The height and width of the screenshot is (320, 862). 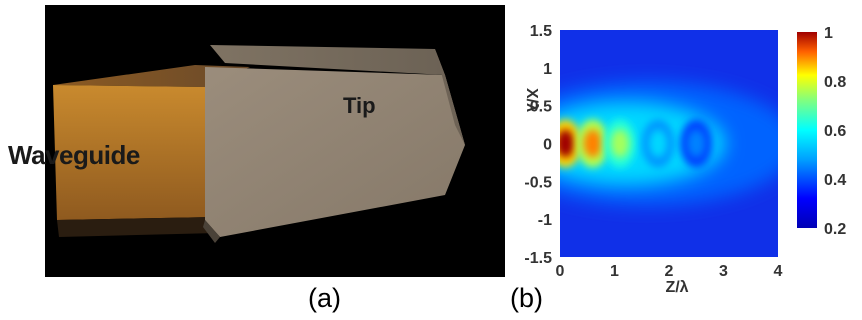 I want to click on y-tick-1: 1, so click(x=547, y=69).